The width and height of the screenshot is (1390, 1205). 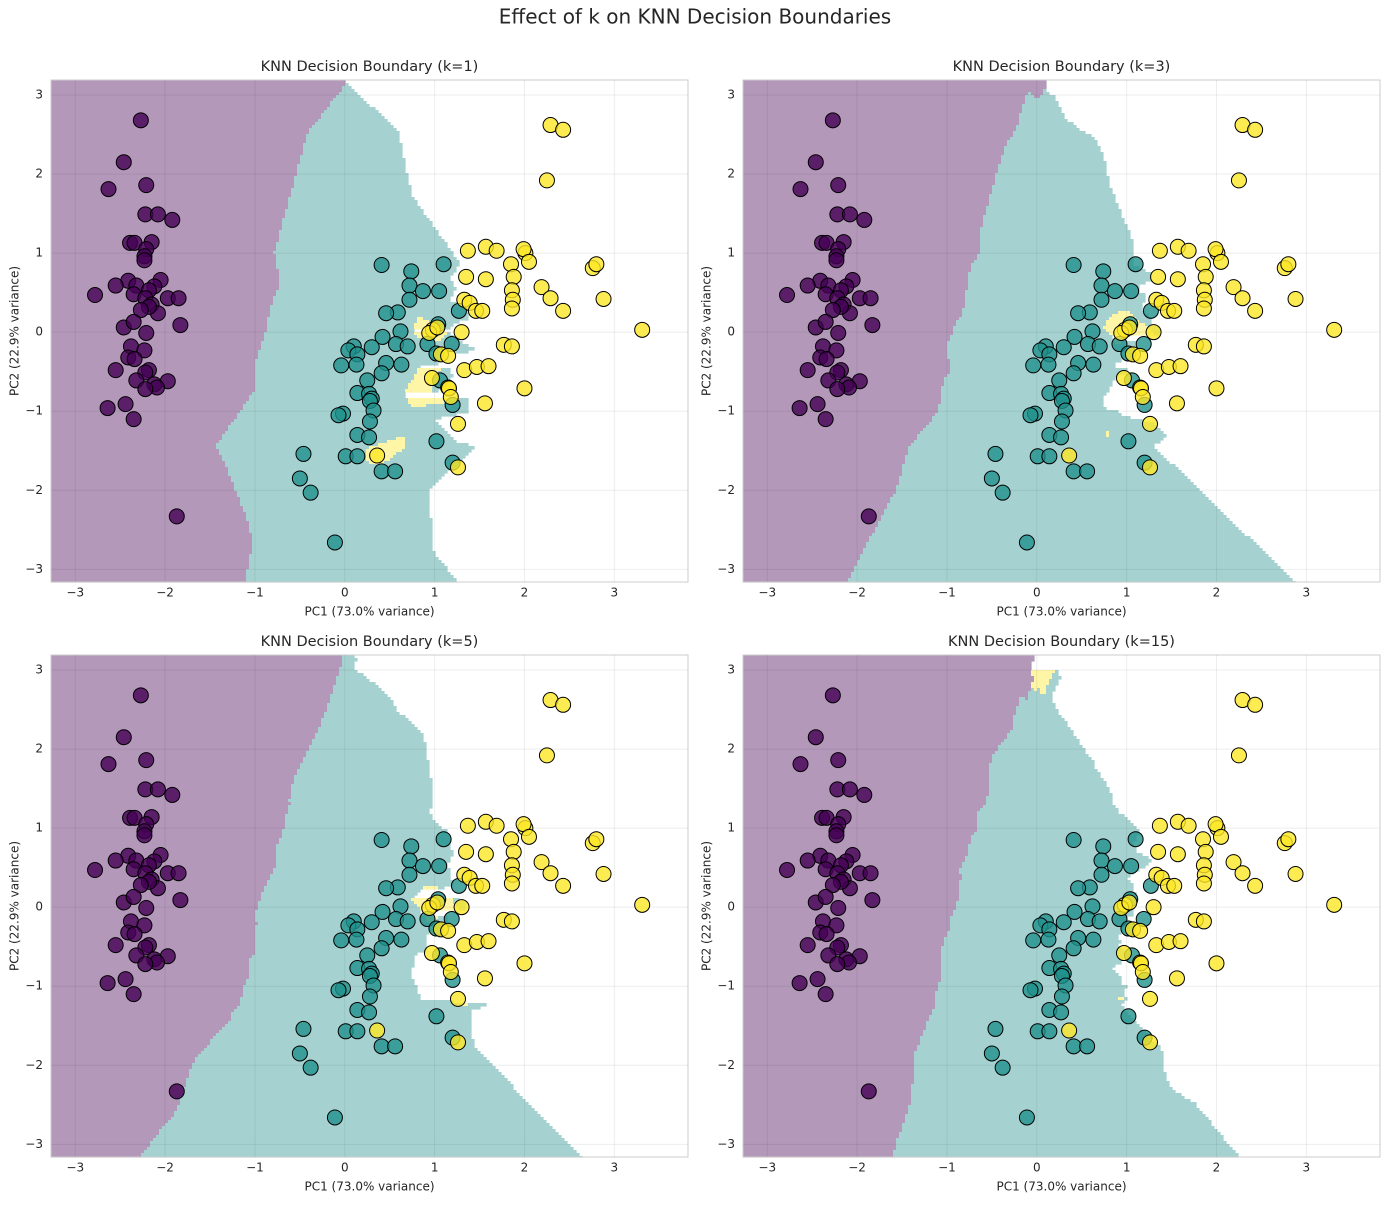 I want to click on x-tick-label: 2, so click(x=525, y=1168).